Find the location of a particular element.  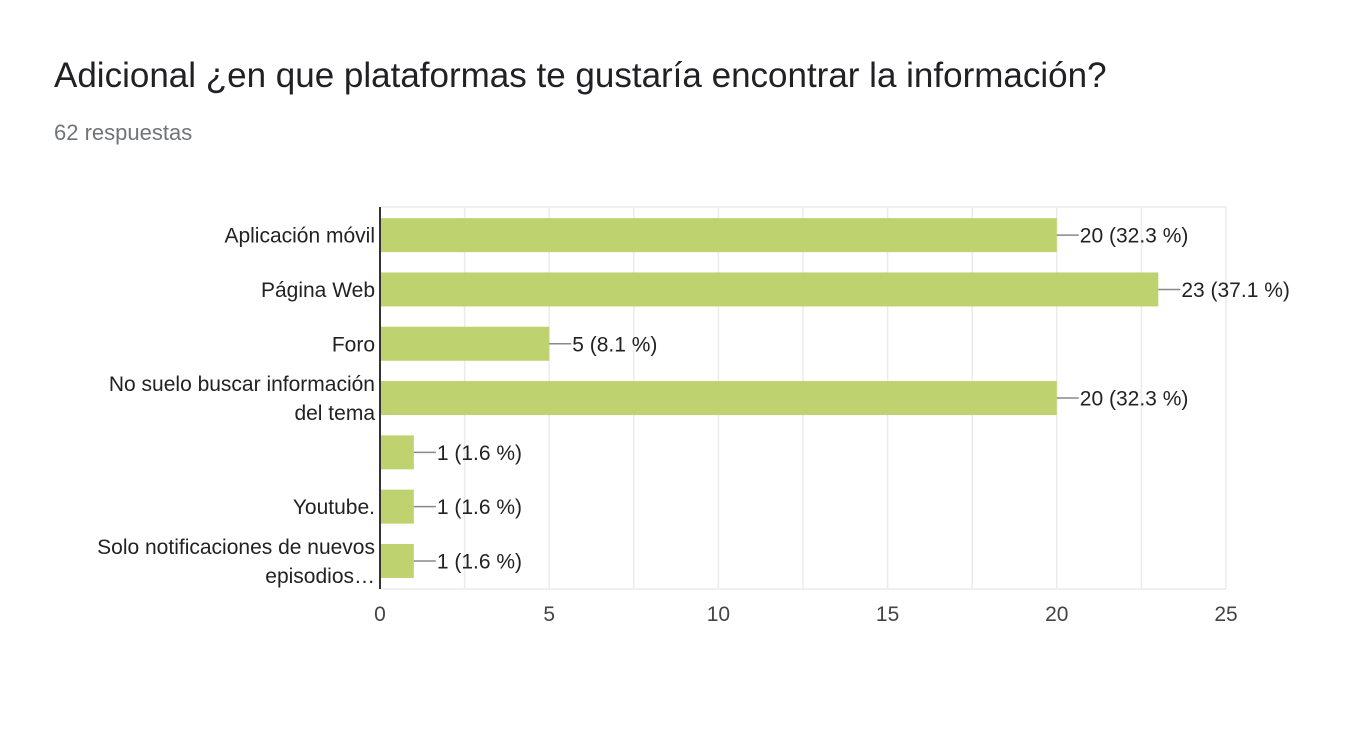

response-count: 62 respuestas is located at coordinates (123, 132).